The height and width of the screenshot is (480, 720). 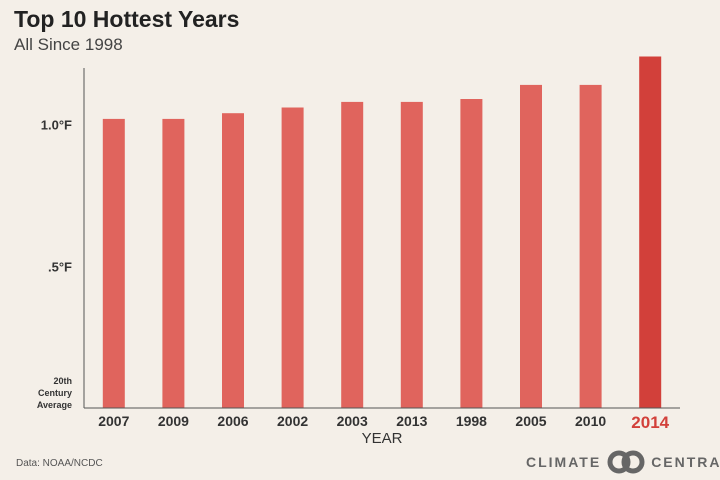 I want to click on x-tick-label-2002: 2002, so click(x=292, y=421).